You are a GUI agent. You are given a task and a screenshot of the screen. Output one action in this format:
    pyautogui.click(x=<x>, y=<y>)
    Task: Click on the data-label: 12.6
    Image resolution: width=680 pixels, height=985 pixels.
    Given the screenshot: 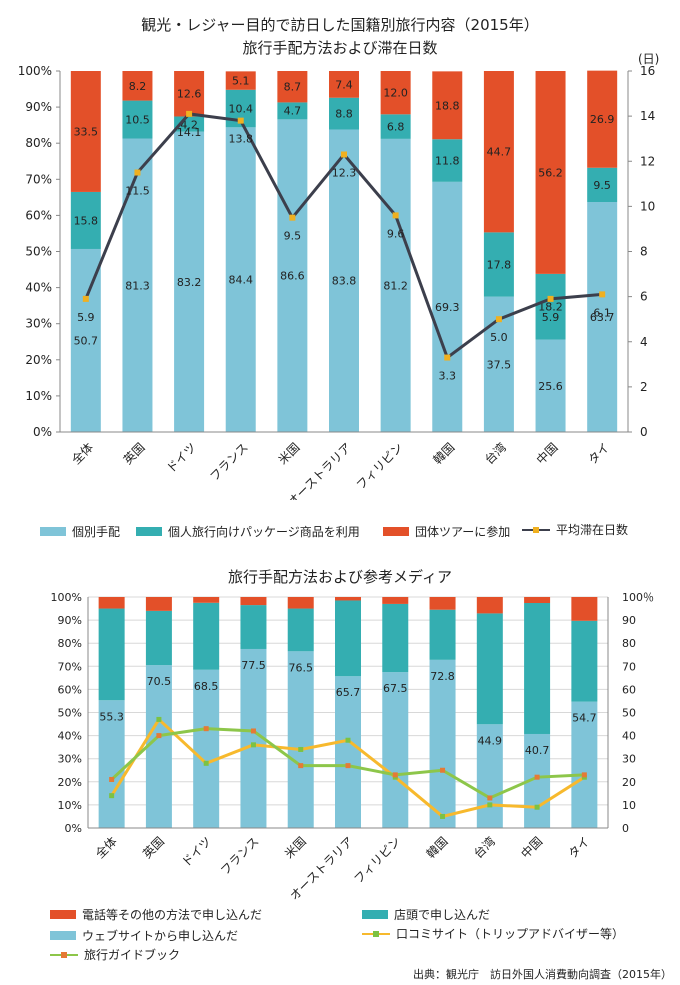 What is the action you would take?
    pyautogui.click(x=189, y=94)
    